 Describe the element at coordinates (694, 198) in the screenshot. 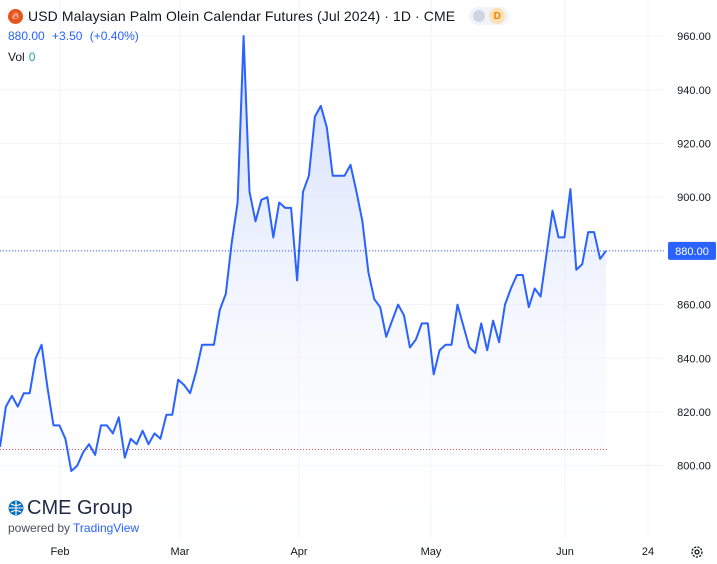

I see `y-tick-label: 900.00` at that location.